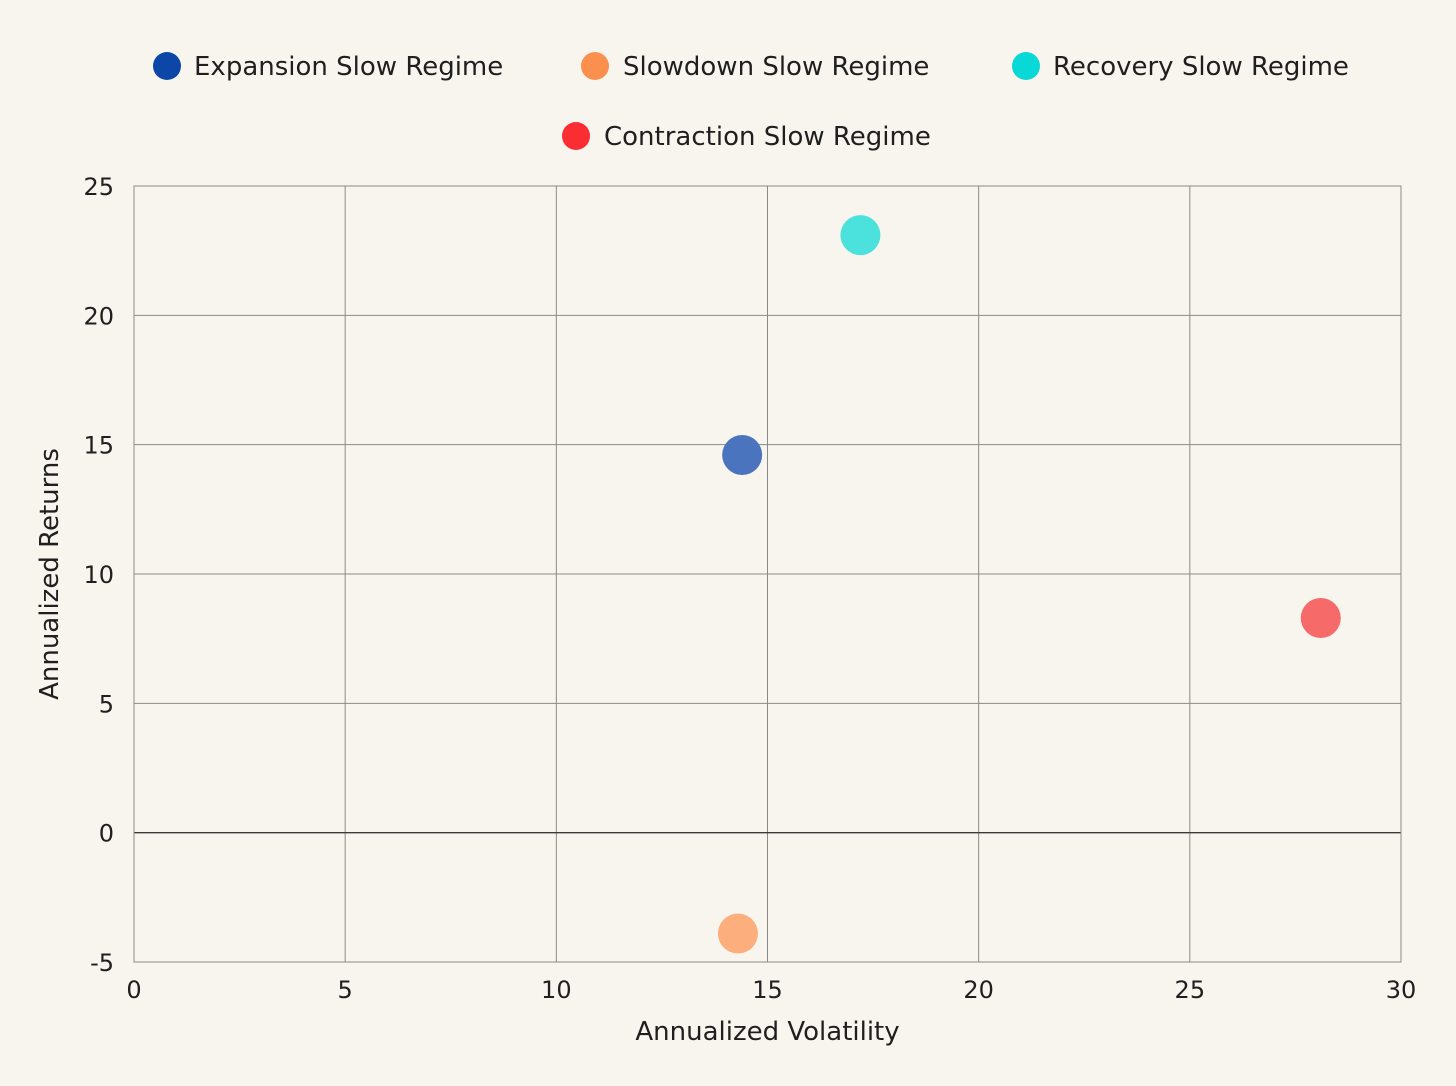 The height and width of the screenshot is (1086, 1456). I want to click on y-axis-title: Annualized Returns, so click(50, 574).